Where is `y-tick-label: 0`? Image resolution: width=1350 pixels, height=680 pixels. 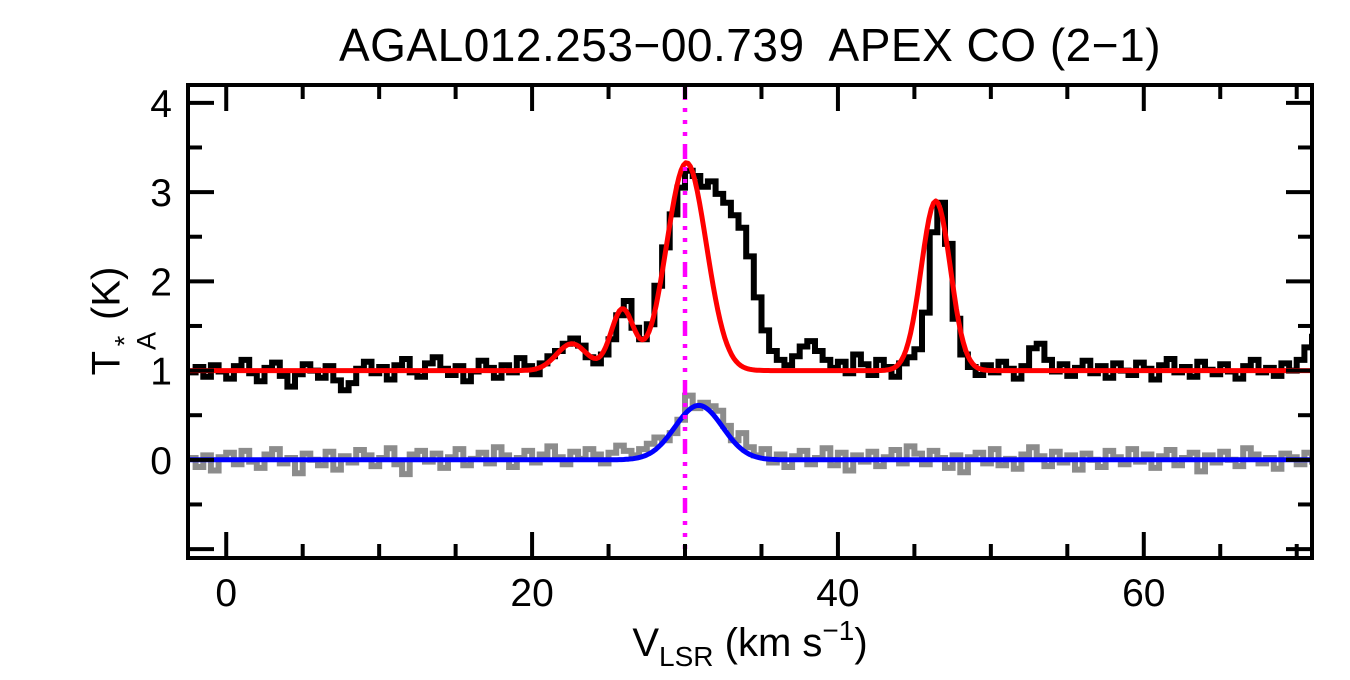
y-tick-label: 0 is located at coordinates (161, 461).